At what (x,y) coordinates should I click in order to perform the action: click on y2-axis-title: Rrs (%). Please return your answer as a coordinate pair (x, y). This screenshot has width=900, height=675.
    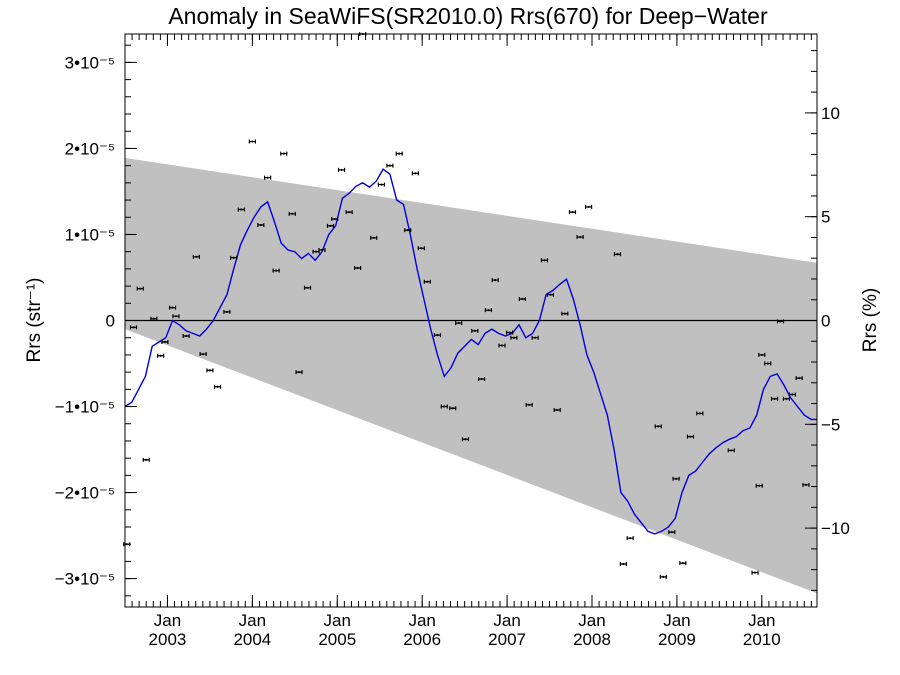
    Looking at the image, I should click on (870, 320).